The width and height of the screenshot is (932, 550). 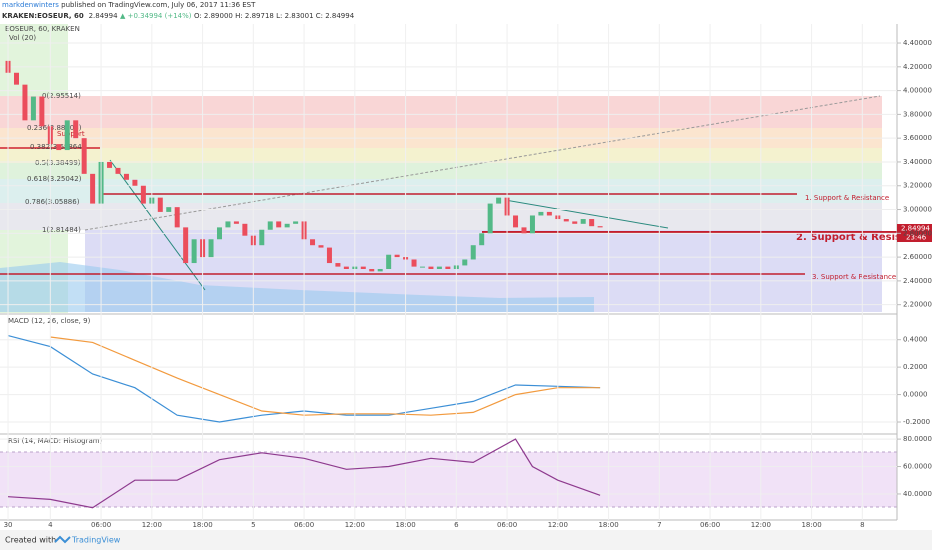 What do you see at coordinates (49, 321) in the screenshot?
I see `pane-title: MACD (12, 26, close, 9)` at bounding box center [49, 321].